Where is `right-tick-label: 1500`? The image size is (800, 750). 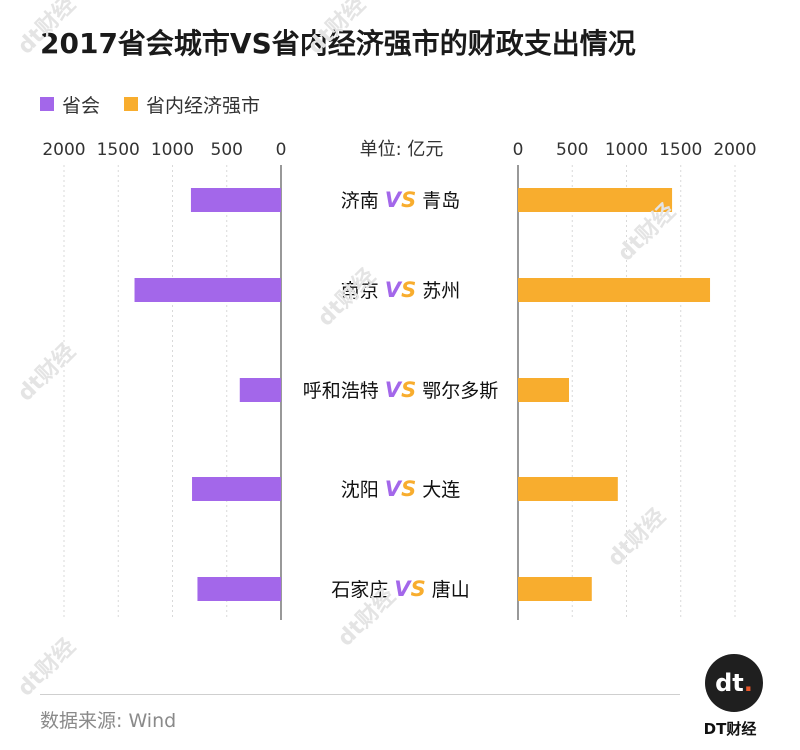 right-tick-label: 1500 is located at coordinates (680, 150).